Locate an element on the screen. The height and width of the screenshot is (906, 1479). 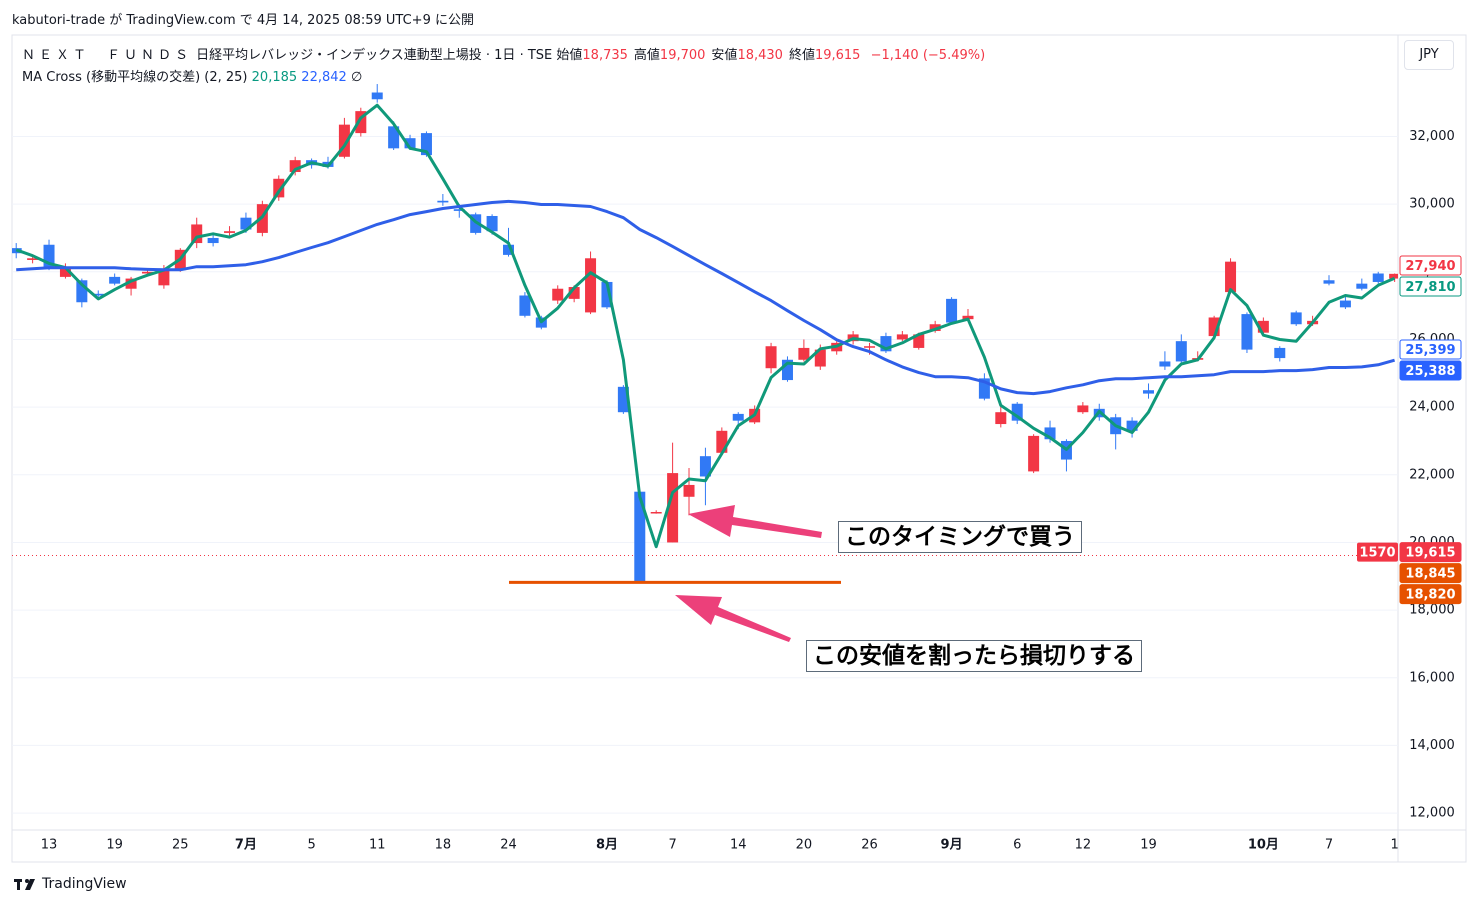
x-tick-label: 20 is located at coordinates (804, 845).